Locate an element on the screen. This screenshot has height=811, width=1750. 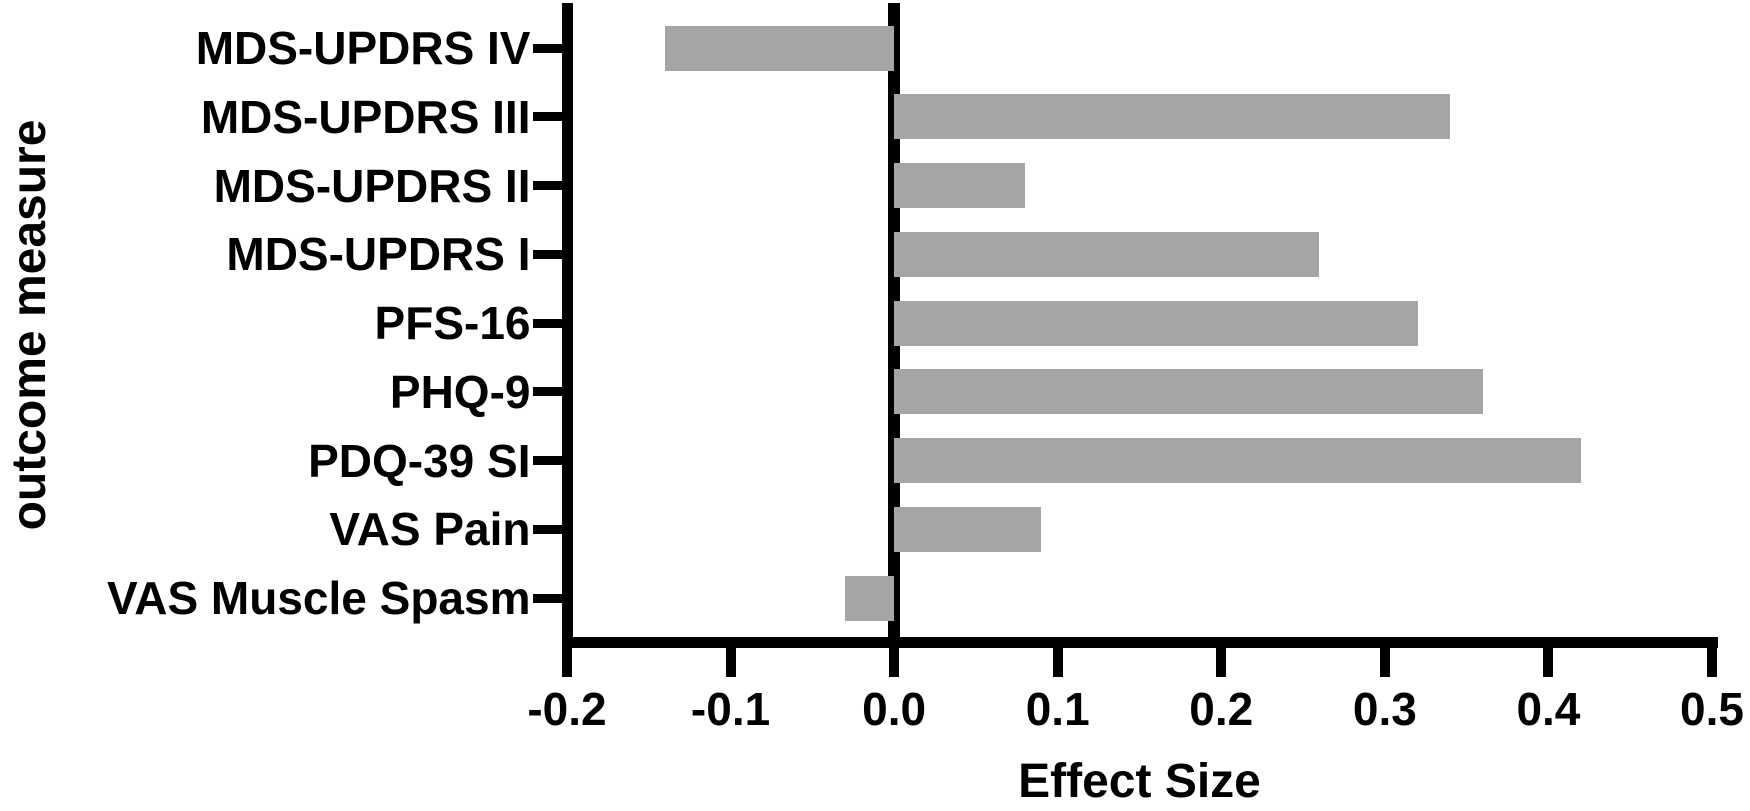
x-tick-label-2: 0.0 is located at coordinates (894, 709).